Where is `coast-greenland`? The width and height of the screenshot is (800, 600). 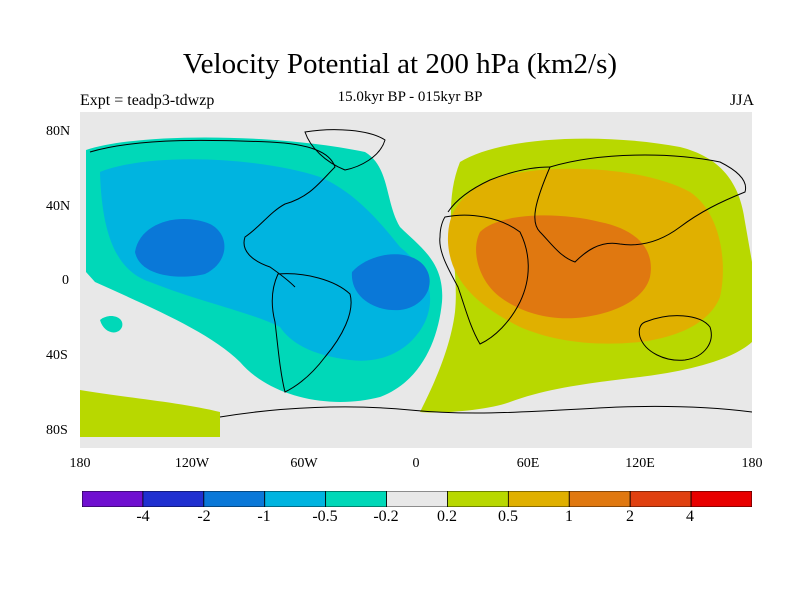 coast-greenland is located at coordinates (345, 150).